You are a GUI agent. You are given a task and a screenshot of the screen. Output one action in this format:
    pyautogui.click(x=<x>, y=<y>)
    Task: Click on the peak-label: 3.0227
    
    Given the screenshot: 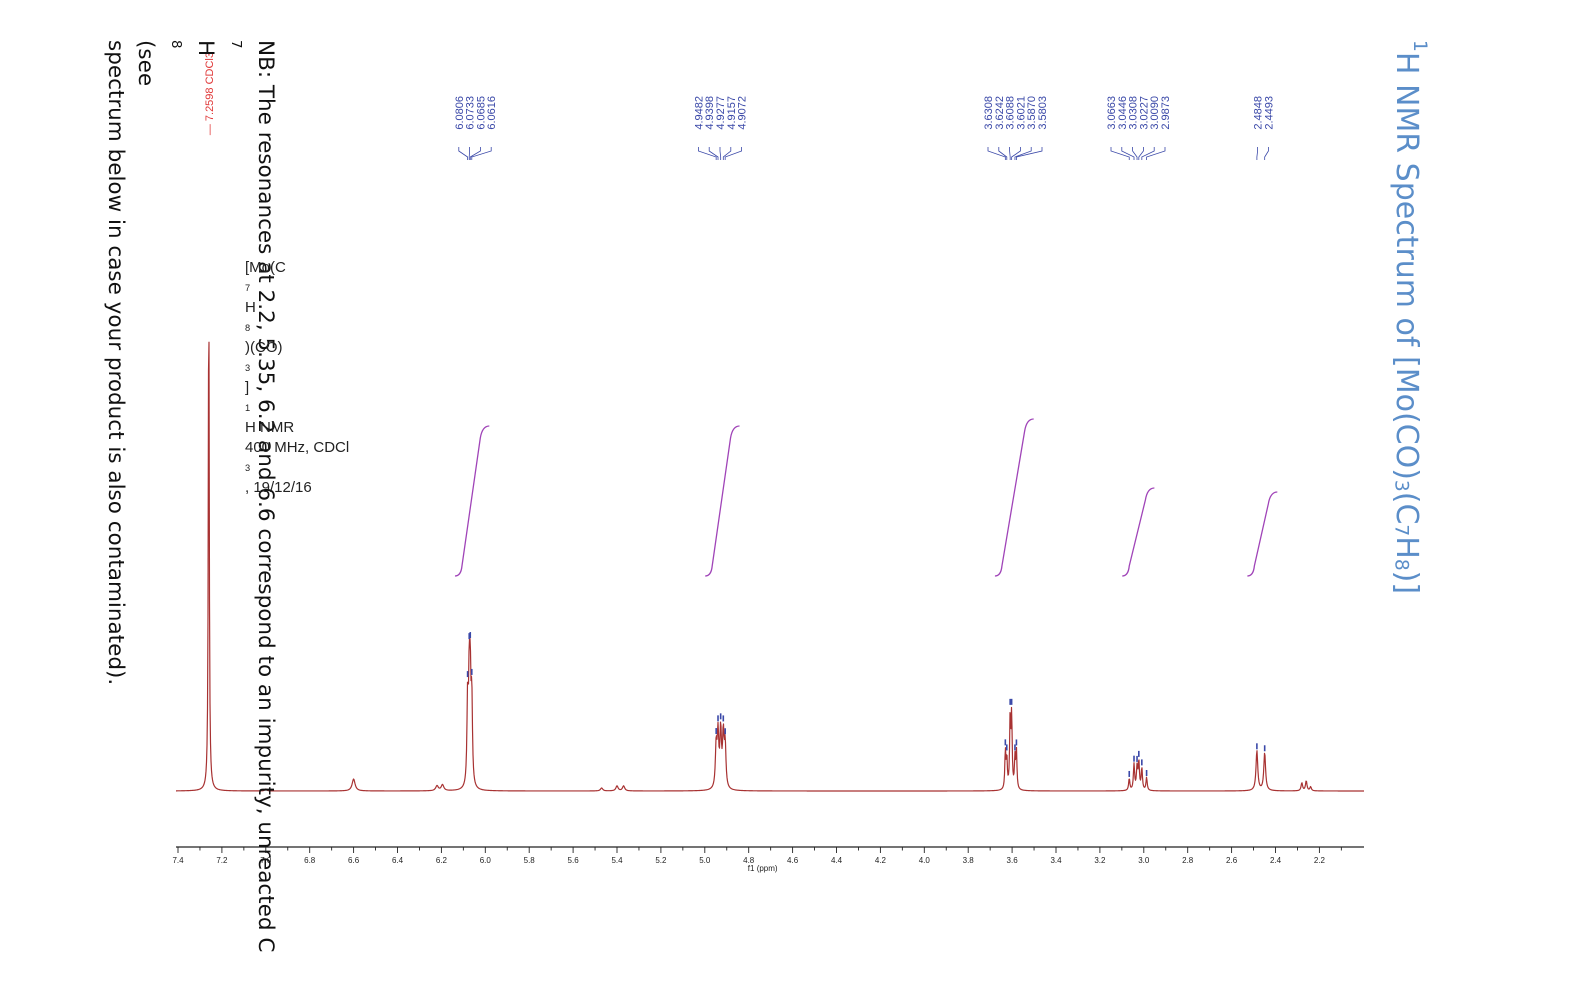 What is the action you would take?
    pyautogui.click(x=1144, y=113)
    